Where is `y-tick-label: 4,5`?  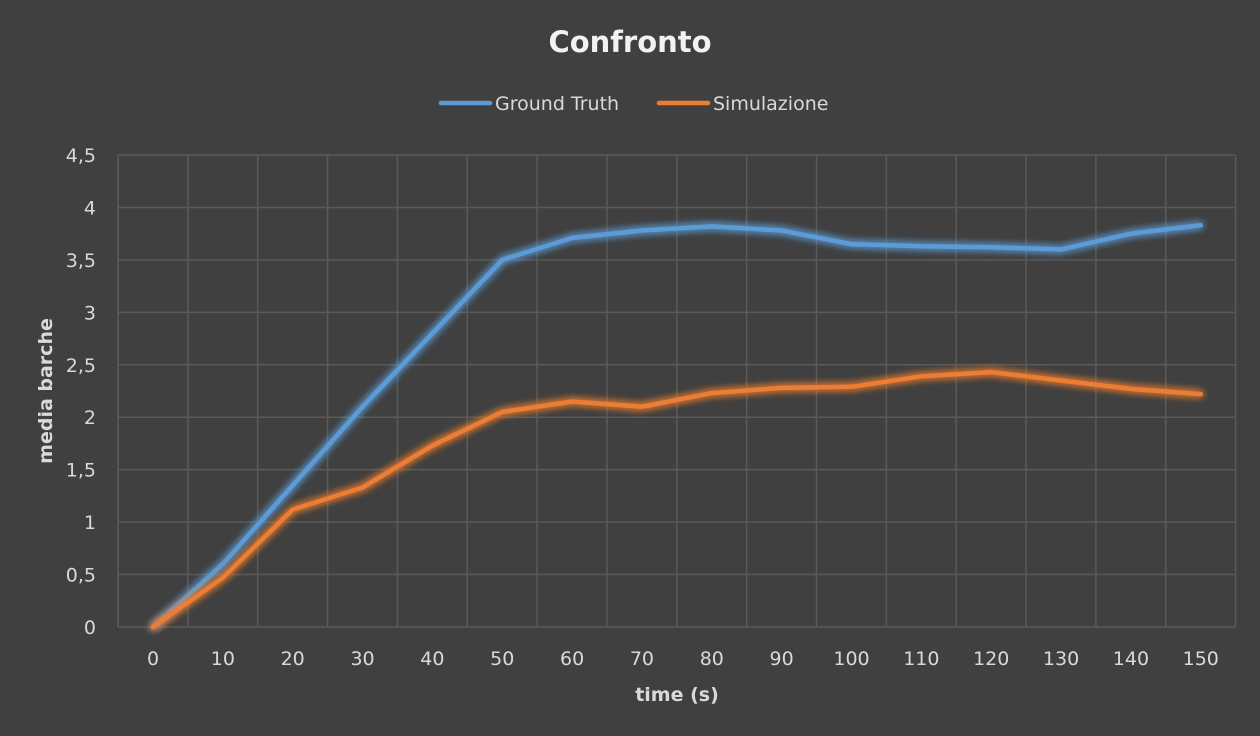 y-tick-label: 4,5 is located at coordinates (81, 156).